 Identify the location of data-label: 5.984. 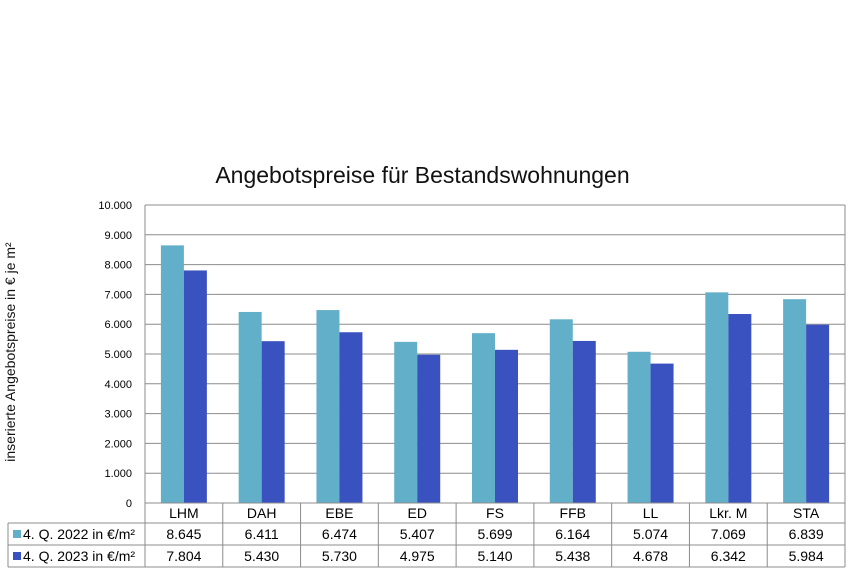
(806, 556).